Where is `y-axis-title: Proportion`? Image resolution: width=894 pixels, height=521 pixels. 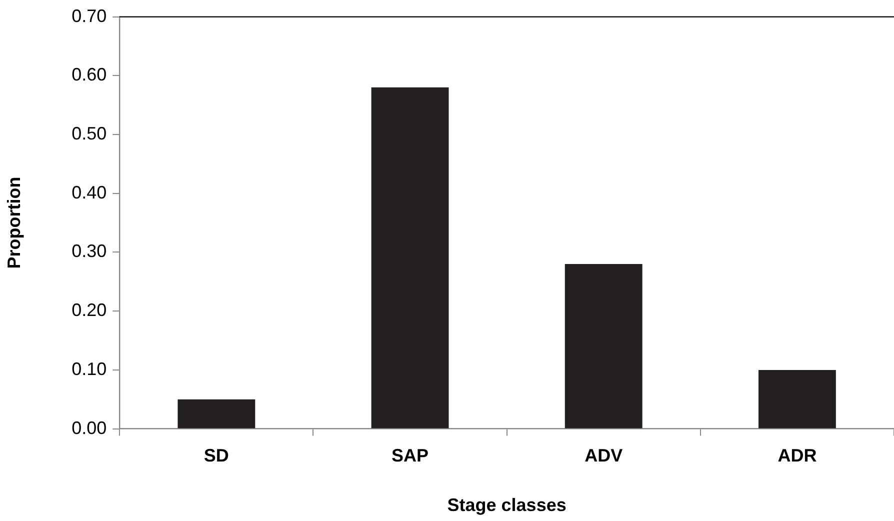
y-axis-title: Proportion is located at coordinates (14, 222).